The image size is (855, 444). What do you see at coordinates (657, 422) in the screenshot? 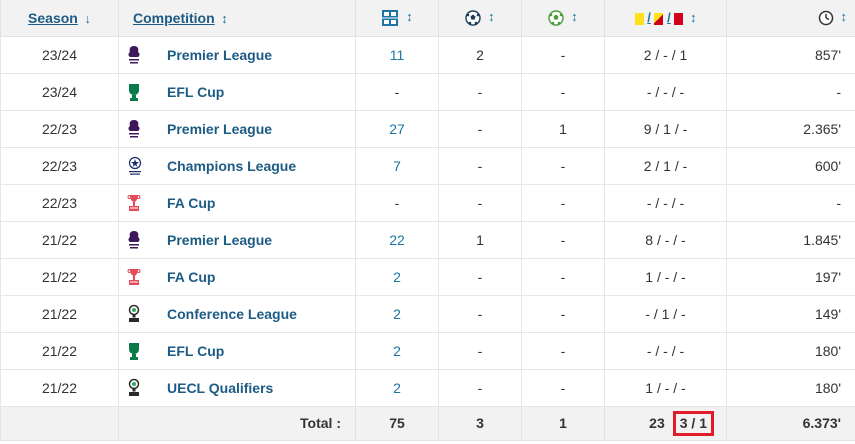
I see `total-yellow-cards: 23` at bounding box center [657, 422].